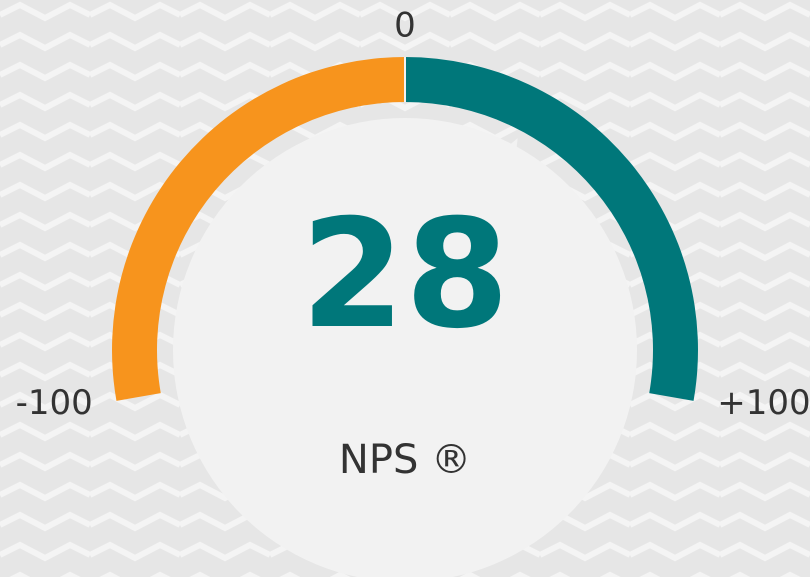 This screenshot has height=577, width=810. Describe the element at coordinates (405, 275) in the screenshot. I see `gauge-value: 28` at that location.